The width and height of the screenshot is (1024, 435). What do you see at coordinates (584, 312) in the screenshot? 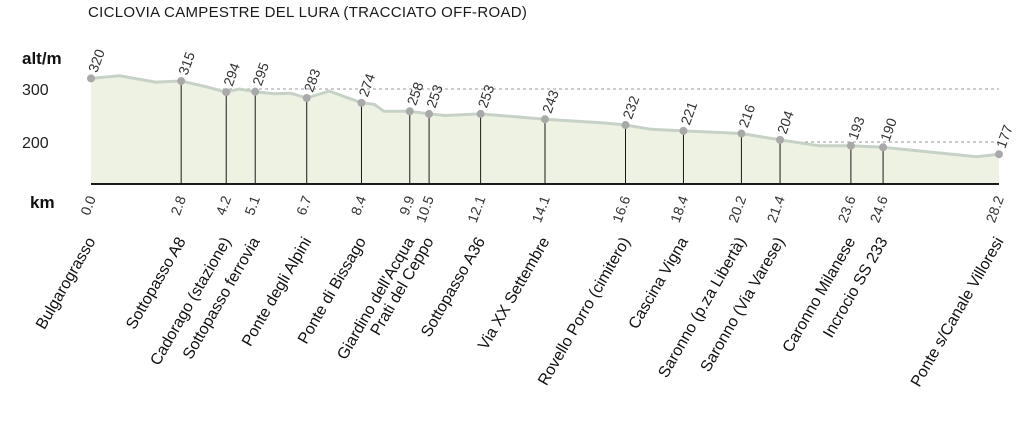
I see `place-label-10: Rovello Porro (cimitero)` at bounding box center [584, 312].